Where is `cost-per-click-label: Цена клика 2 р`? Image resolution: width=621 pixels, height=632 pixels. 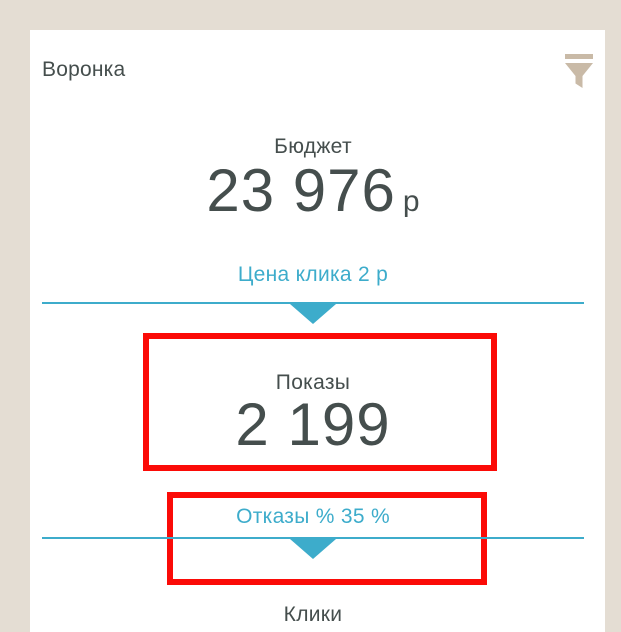 cost-per-click-label: Цена клика 2 р is located at coordinates (313, 274).